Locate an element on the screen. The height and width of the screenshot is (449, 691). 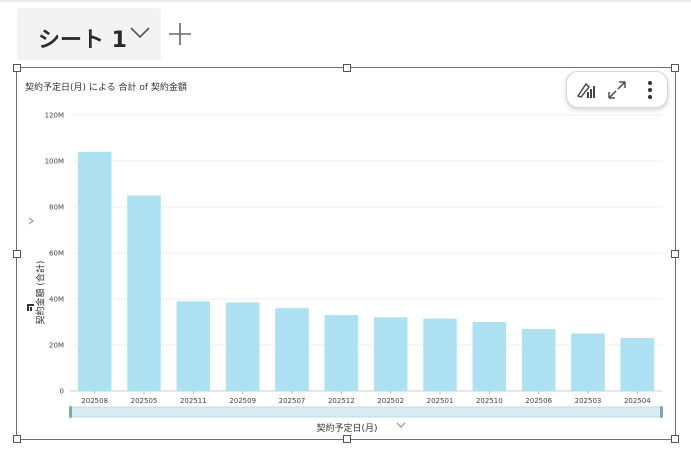
y-tick-label: 60M is located at coordinates (56, 254).